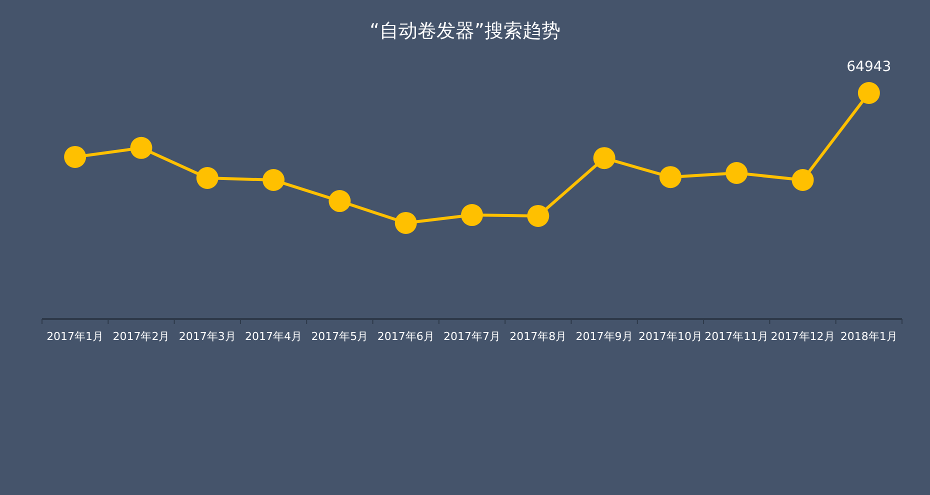  What do you see at coordinates (604, 336) in the screenshot?
I see `x-tick-label: 2017年9月` at bounding box center [604, 336].